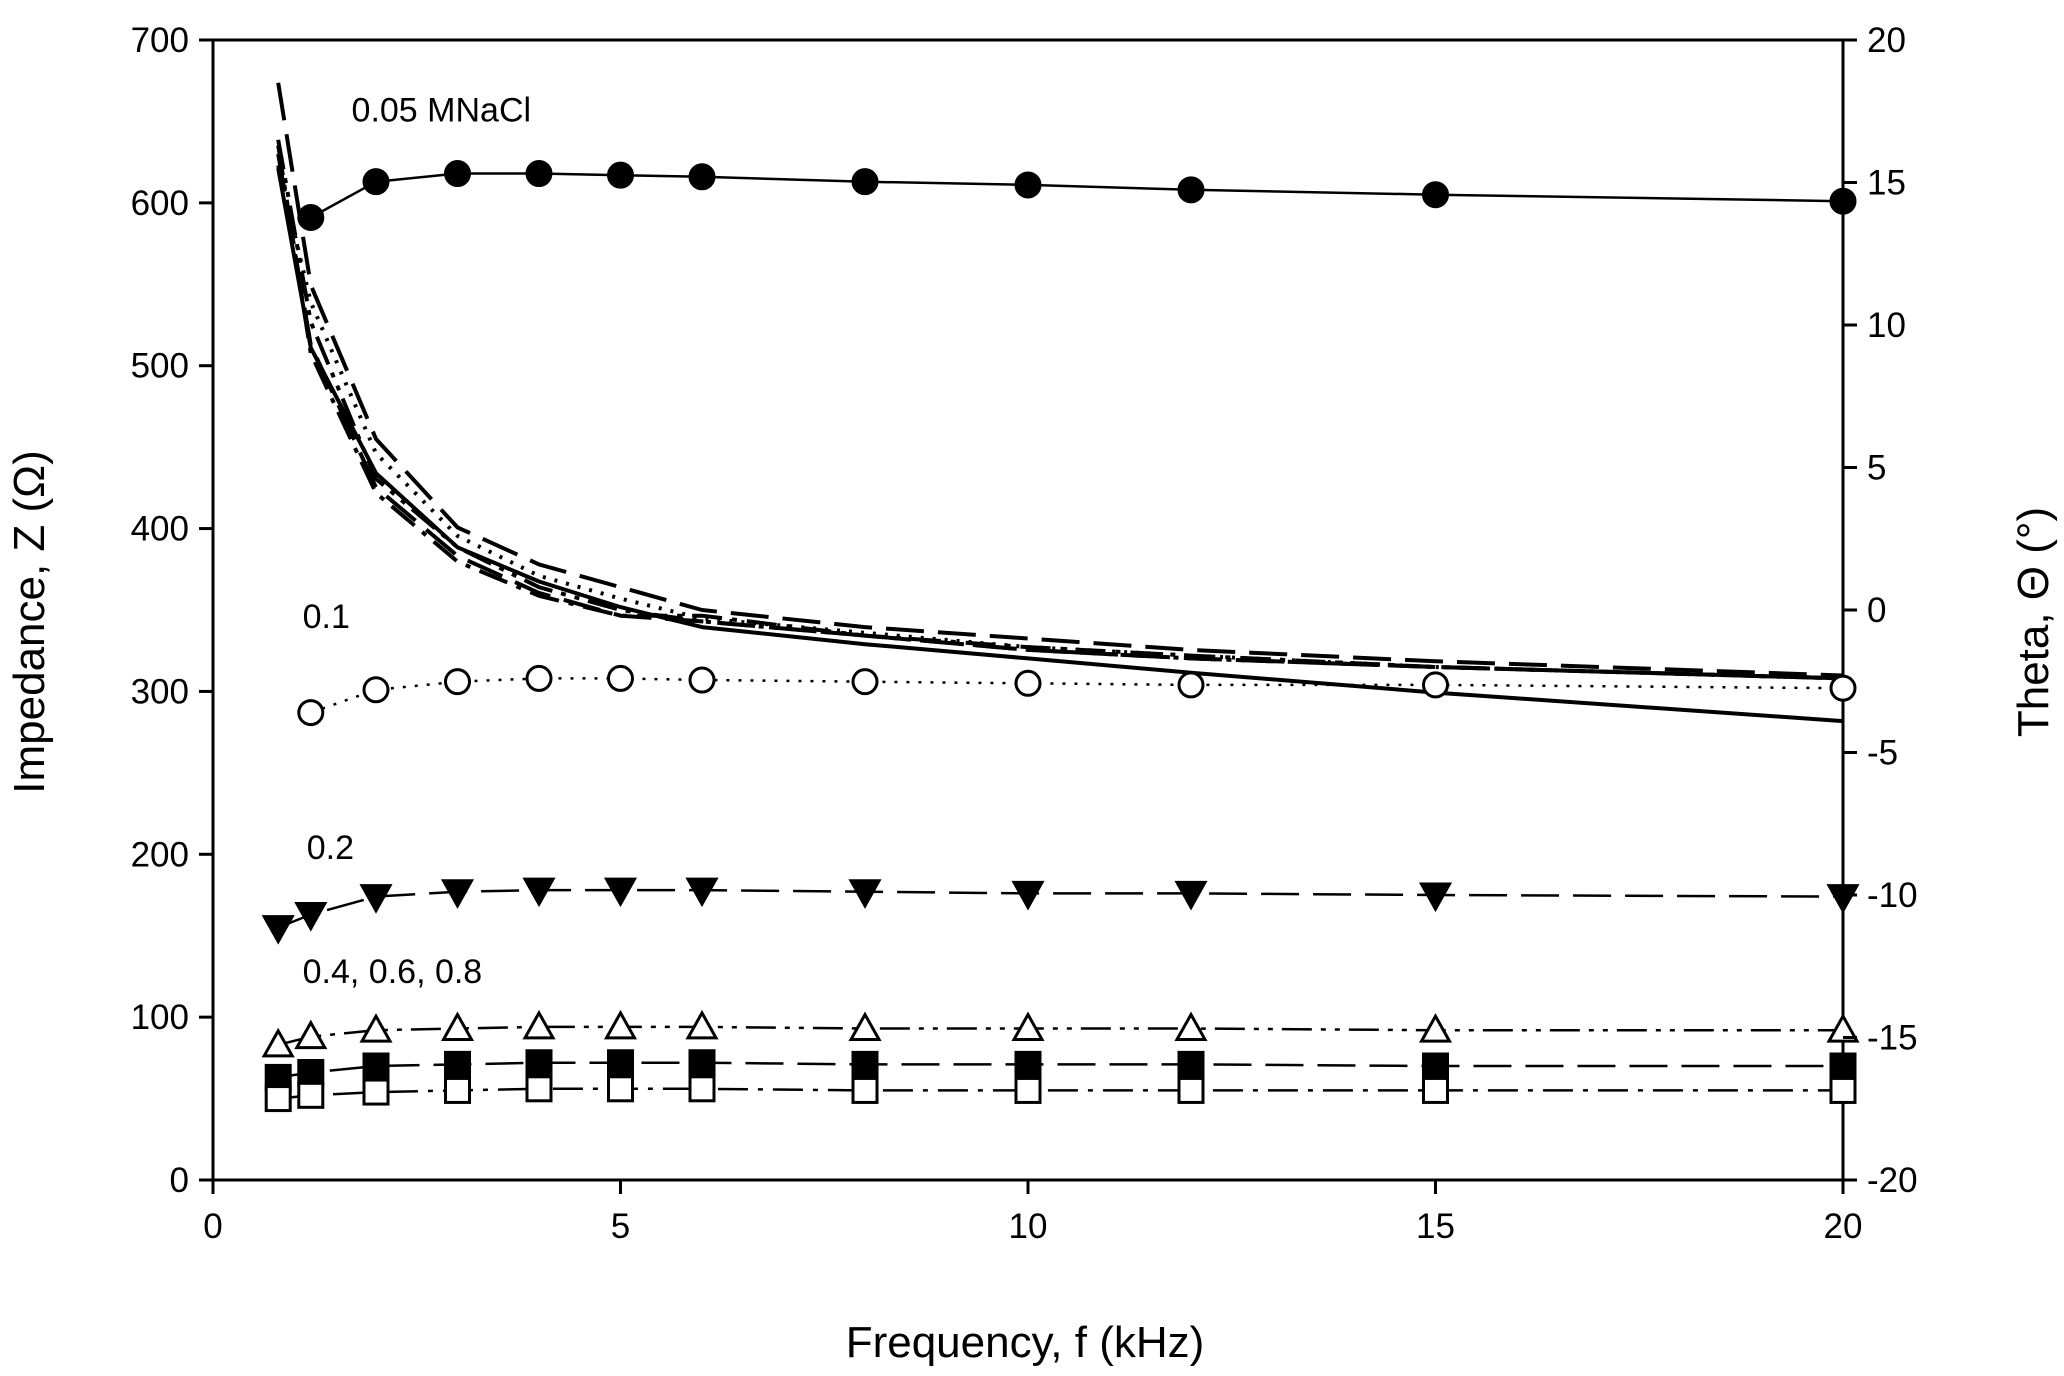 The image size is (2064, 1376). I want to click on y-right-tick-label: 15, so click(1886, 183).